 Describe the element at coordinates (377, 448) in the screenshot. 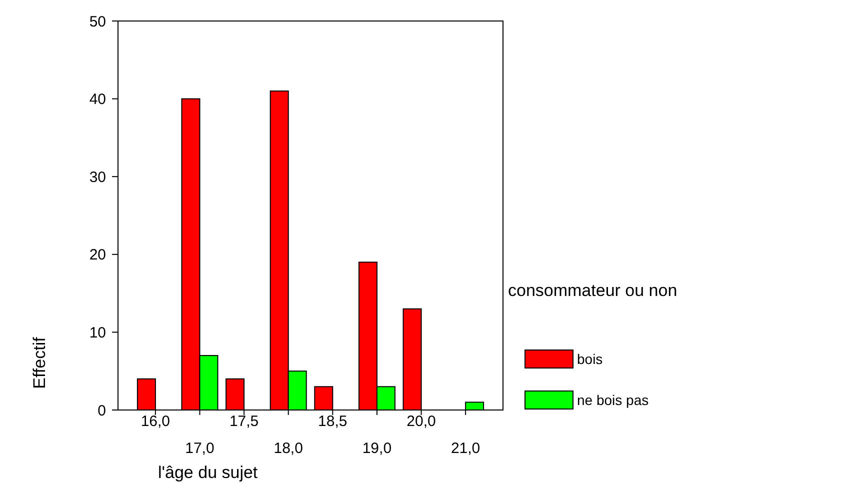

I see `x-tick-label: 19,0` at that location.